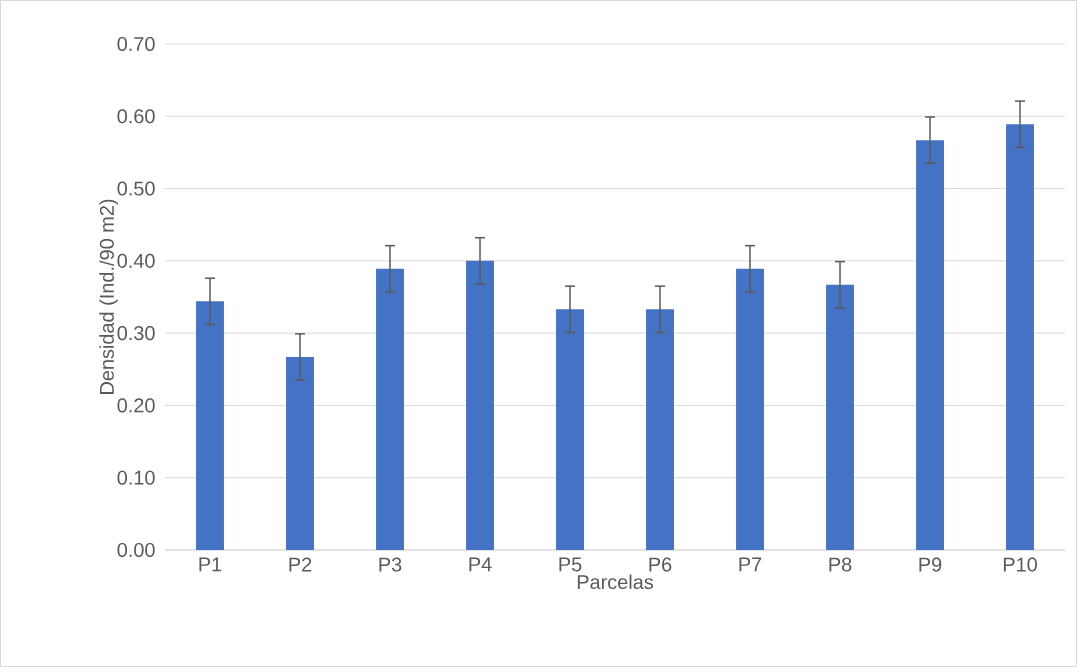  Describe the element at coordinates (136, 333) in the screenshot. I see `y-tick-label: 0.30` at that location.